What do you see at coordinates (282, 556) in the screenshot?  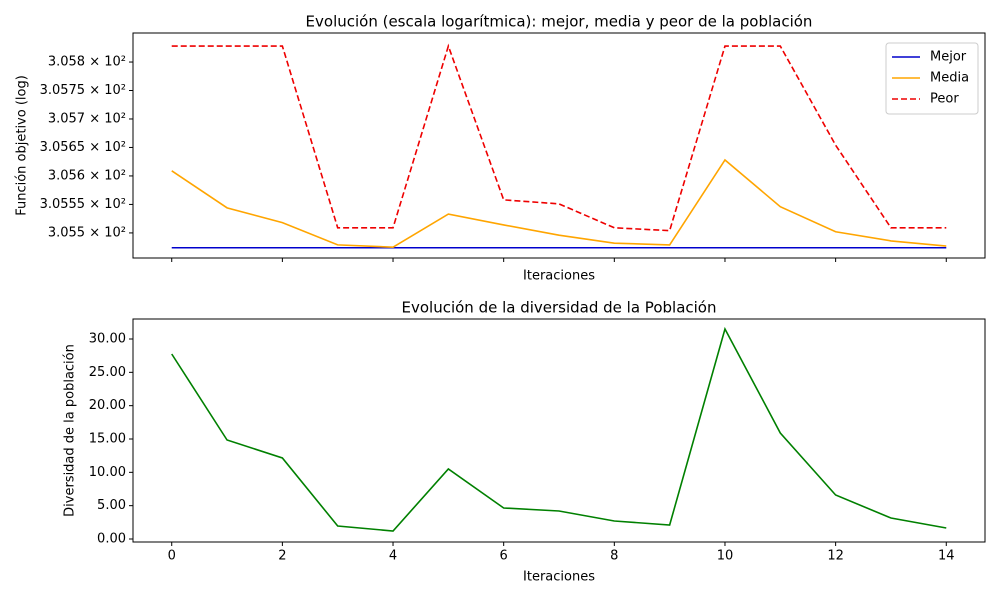 I see `x-tick-label: 2` at bounding box center [282, 556].